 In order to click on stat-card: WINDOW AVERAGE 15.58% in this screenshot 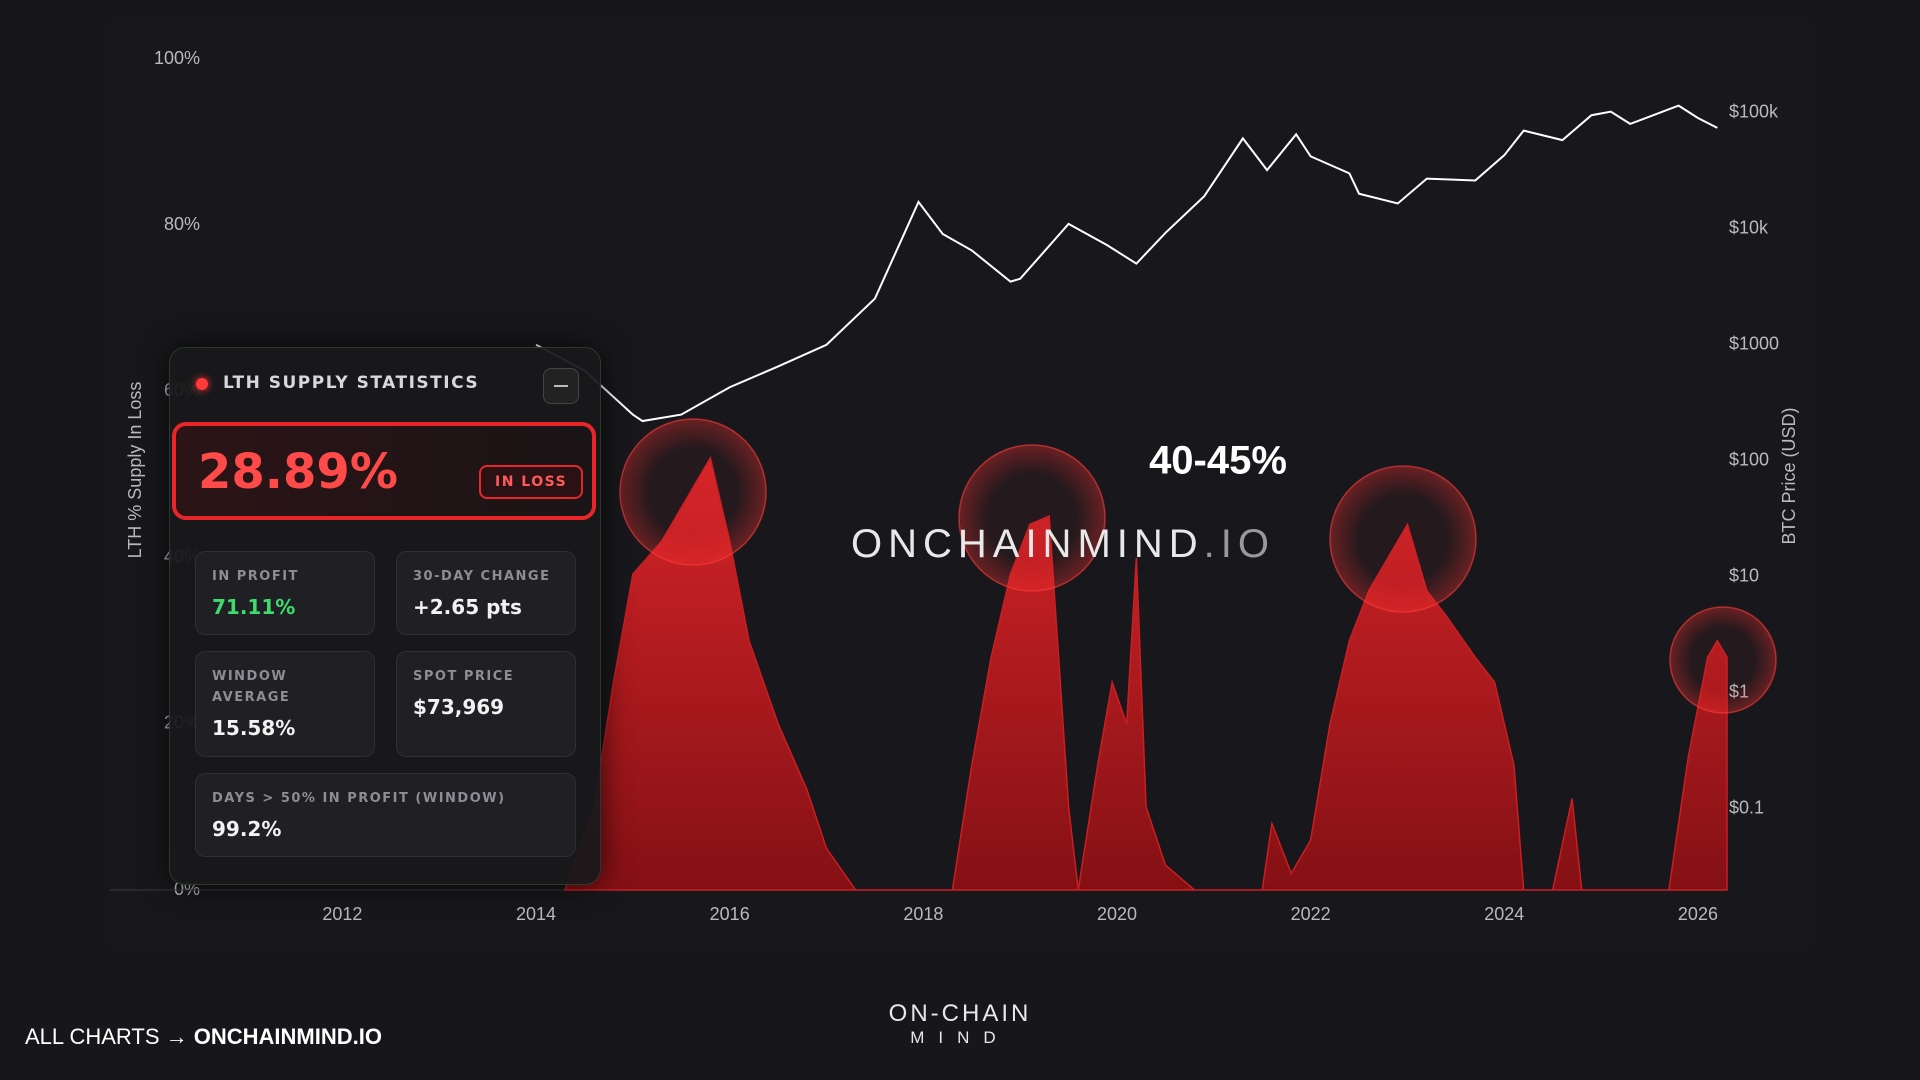, I will do `click(285, 704)`.